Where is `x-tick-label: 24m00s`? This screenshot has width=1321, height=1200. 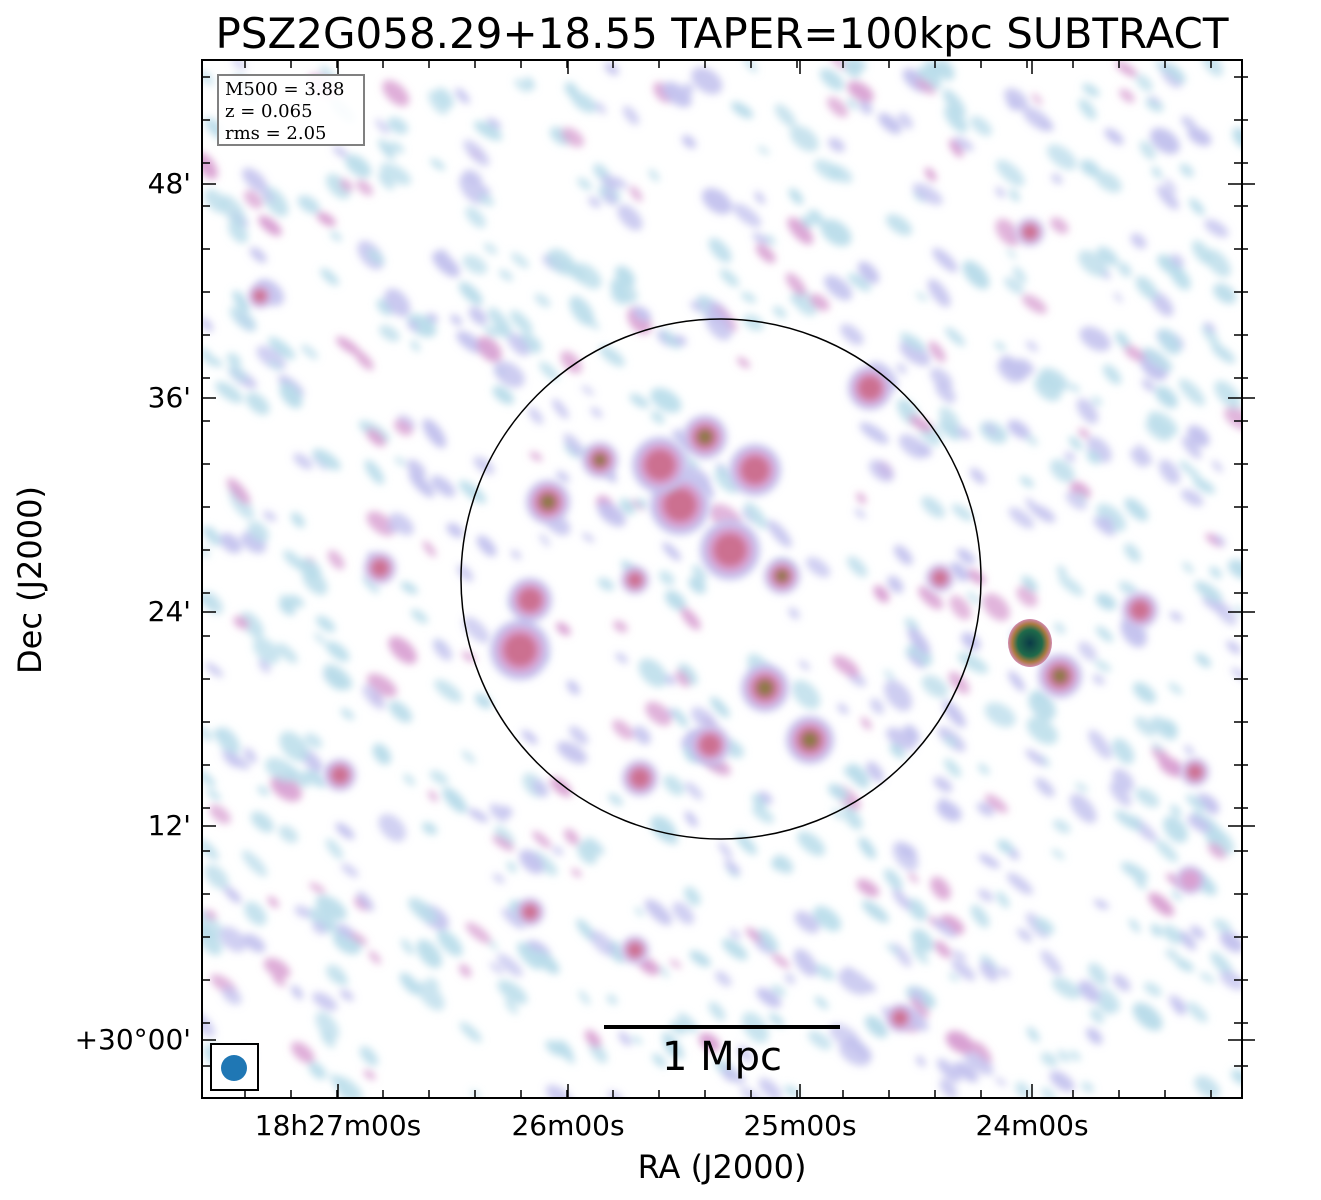
x-tick-label: 24m00s is located at coordinates (1032, 1125).